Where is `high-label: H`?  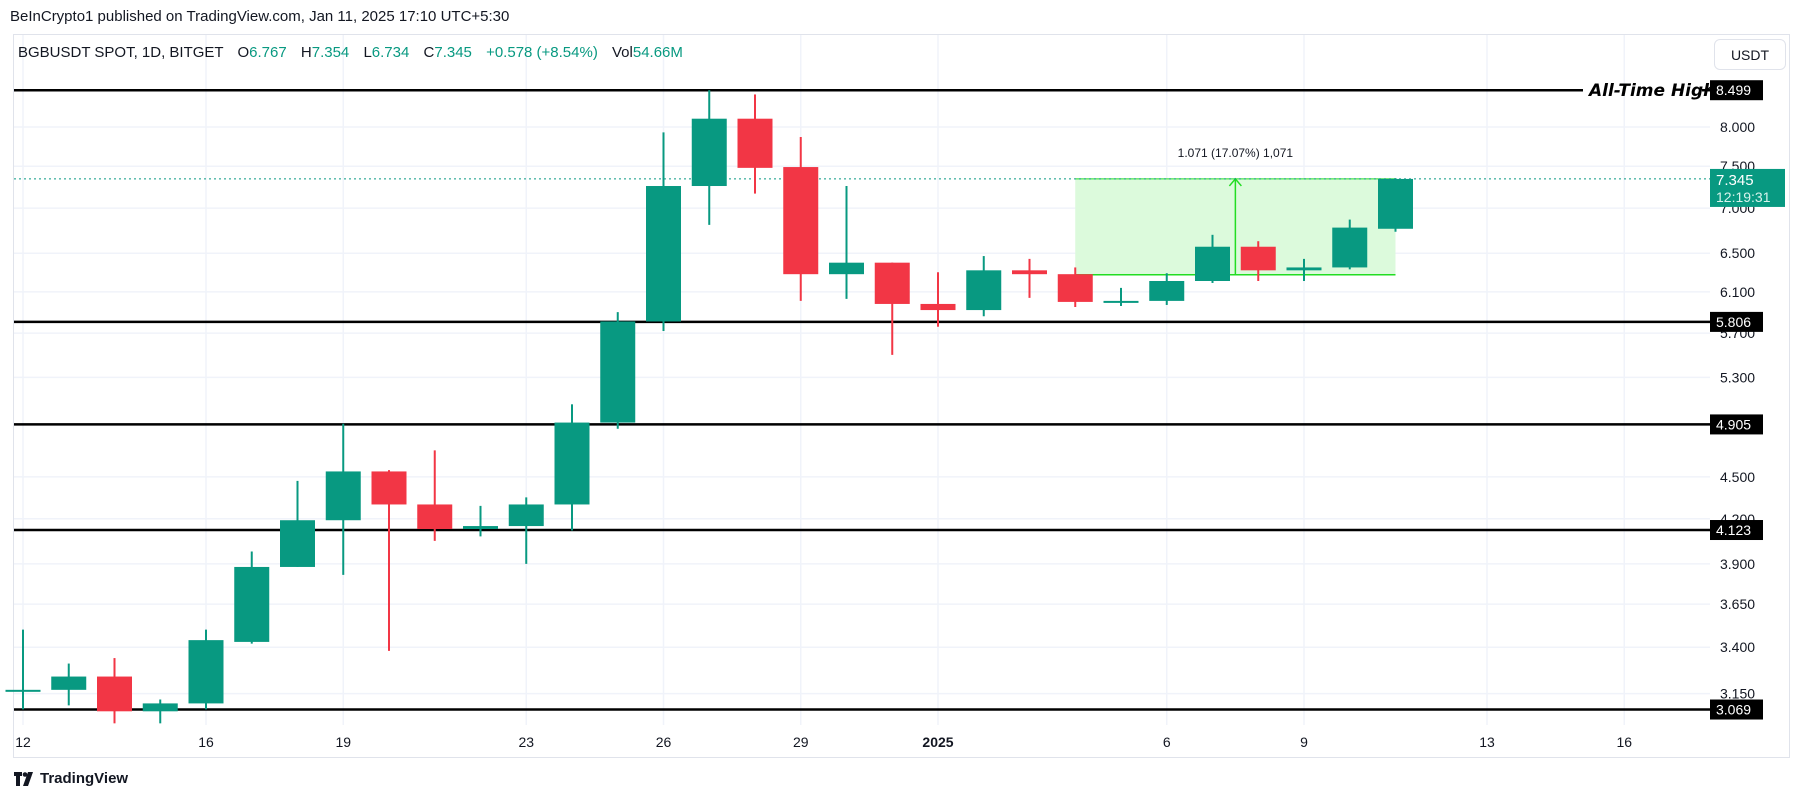
high-label: H is located at coordinates (306, 52).